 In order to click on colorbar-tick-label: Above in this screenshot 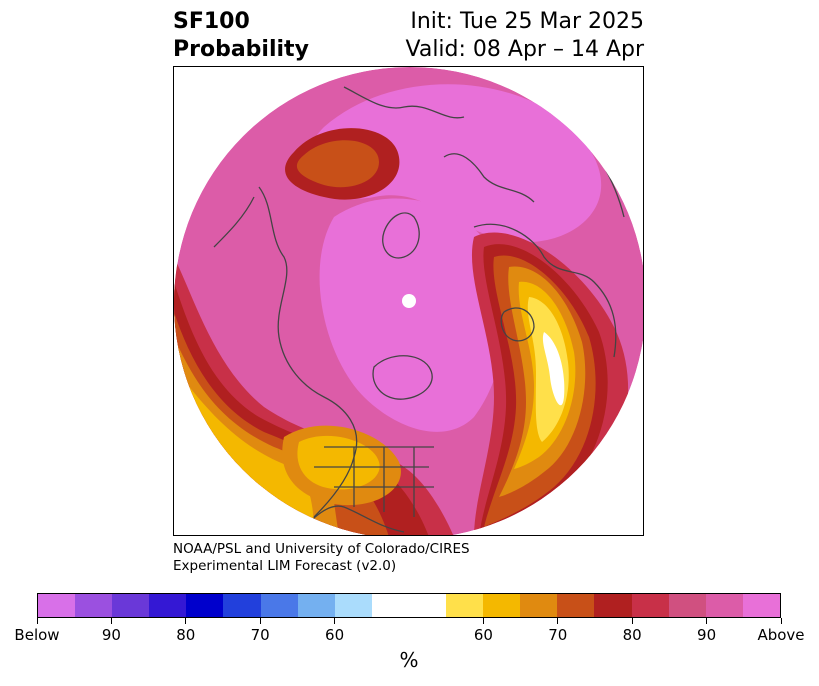, I will do `click(781, 635)`.